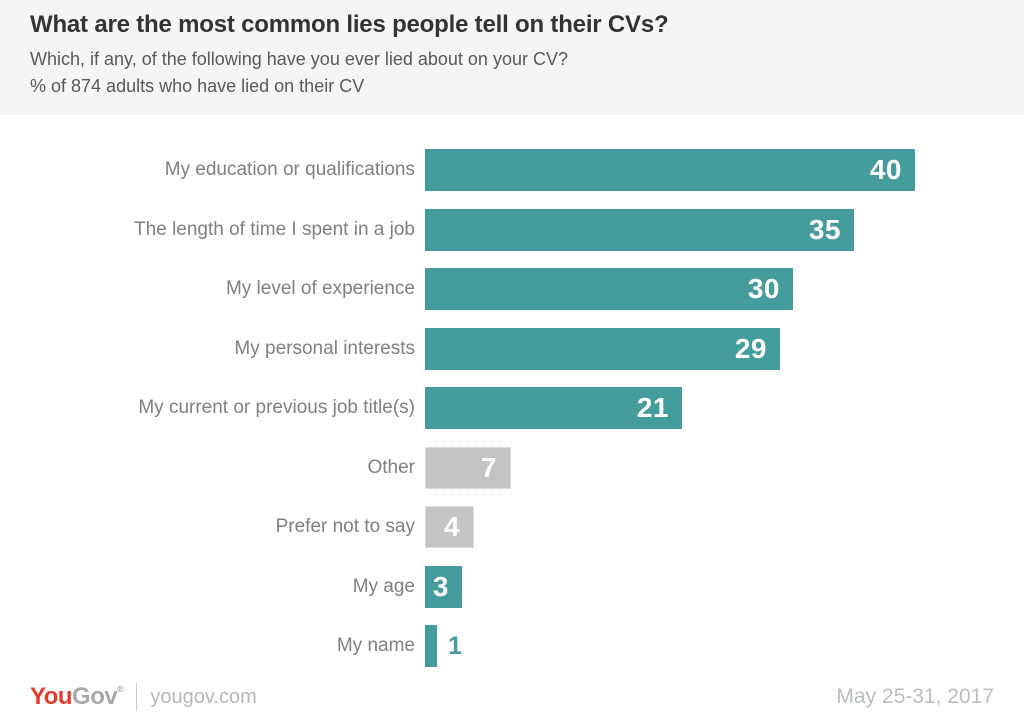  Describe the element at coordinates (724, 527) in the screenshot. I see `bar-track: 4` at that location.